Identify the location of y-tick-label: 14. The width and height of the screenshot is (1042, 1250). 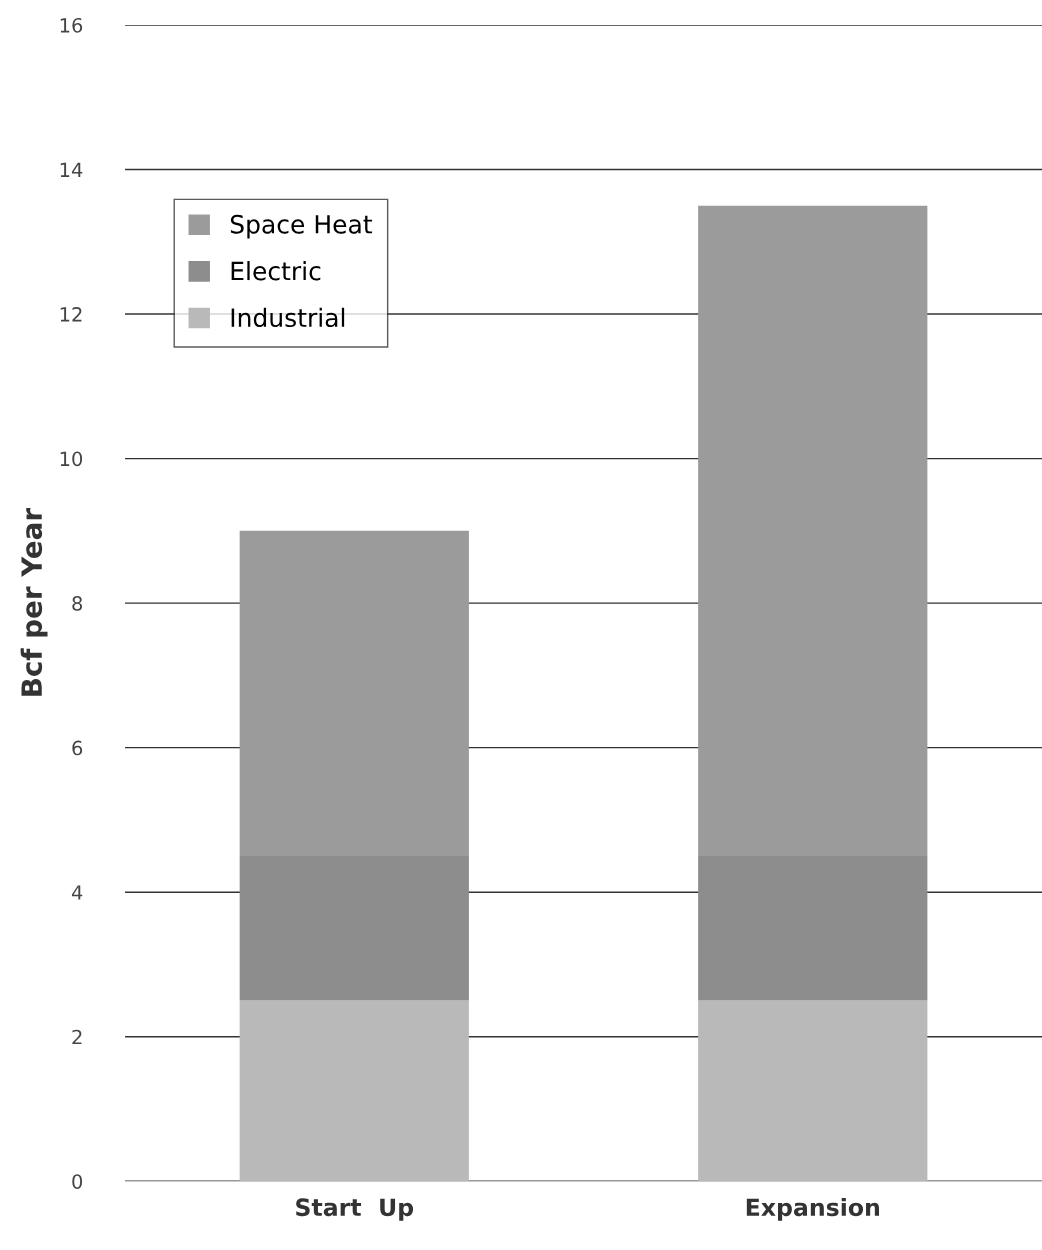
(71, 169).